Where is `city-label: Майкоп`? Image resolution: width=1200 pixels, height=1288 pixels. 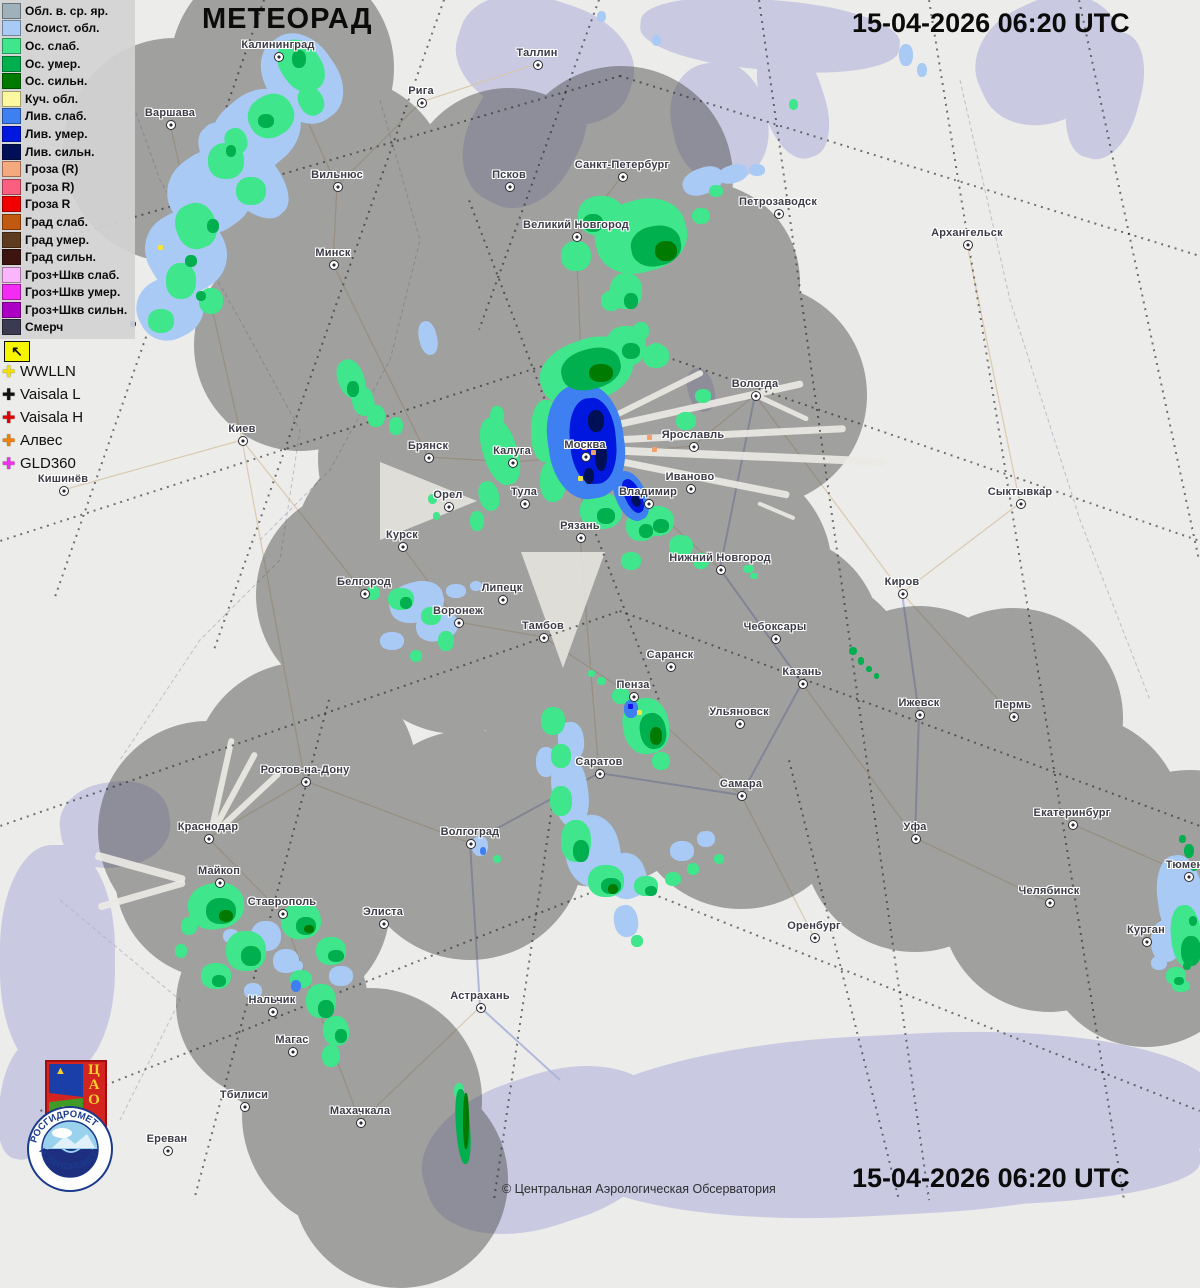 city-label: Майкоп is located at coordinates (219, 871).